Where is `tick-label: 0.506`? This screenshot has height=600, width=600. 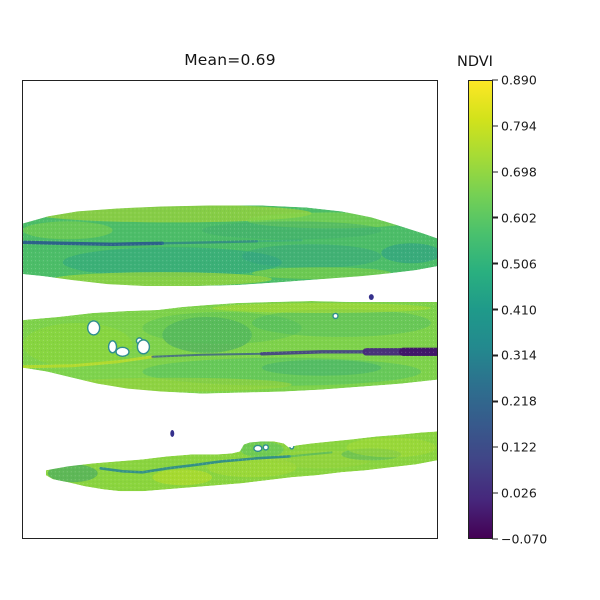
tick-label: 0.506 is located at coordinates (519, 264).